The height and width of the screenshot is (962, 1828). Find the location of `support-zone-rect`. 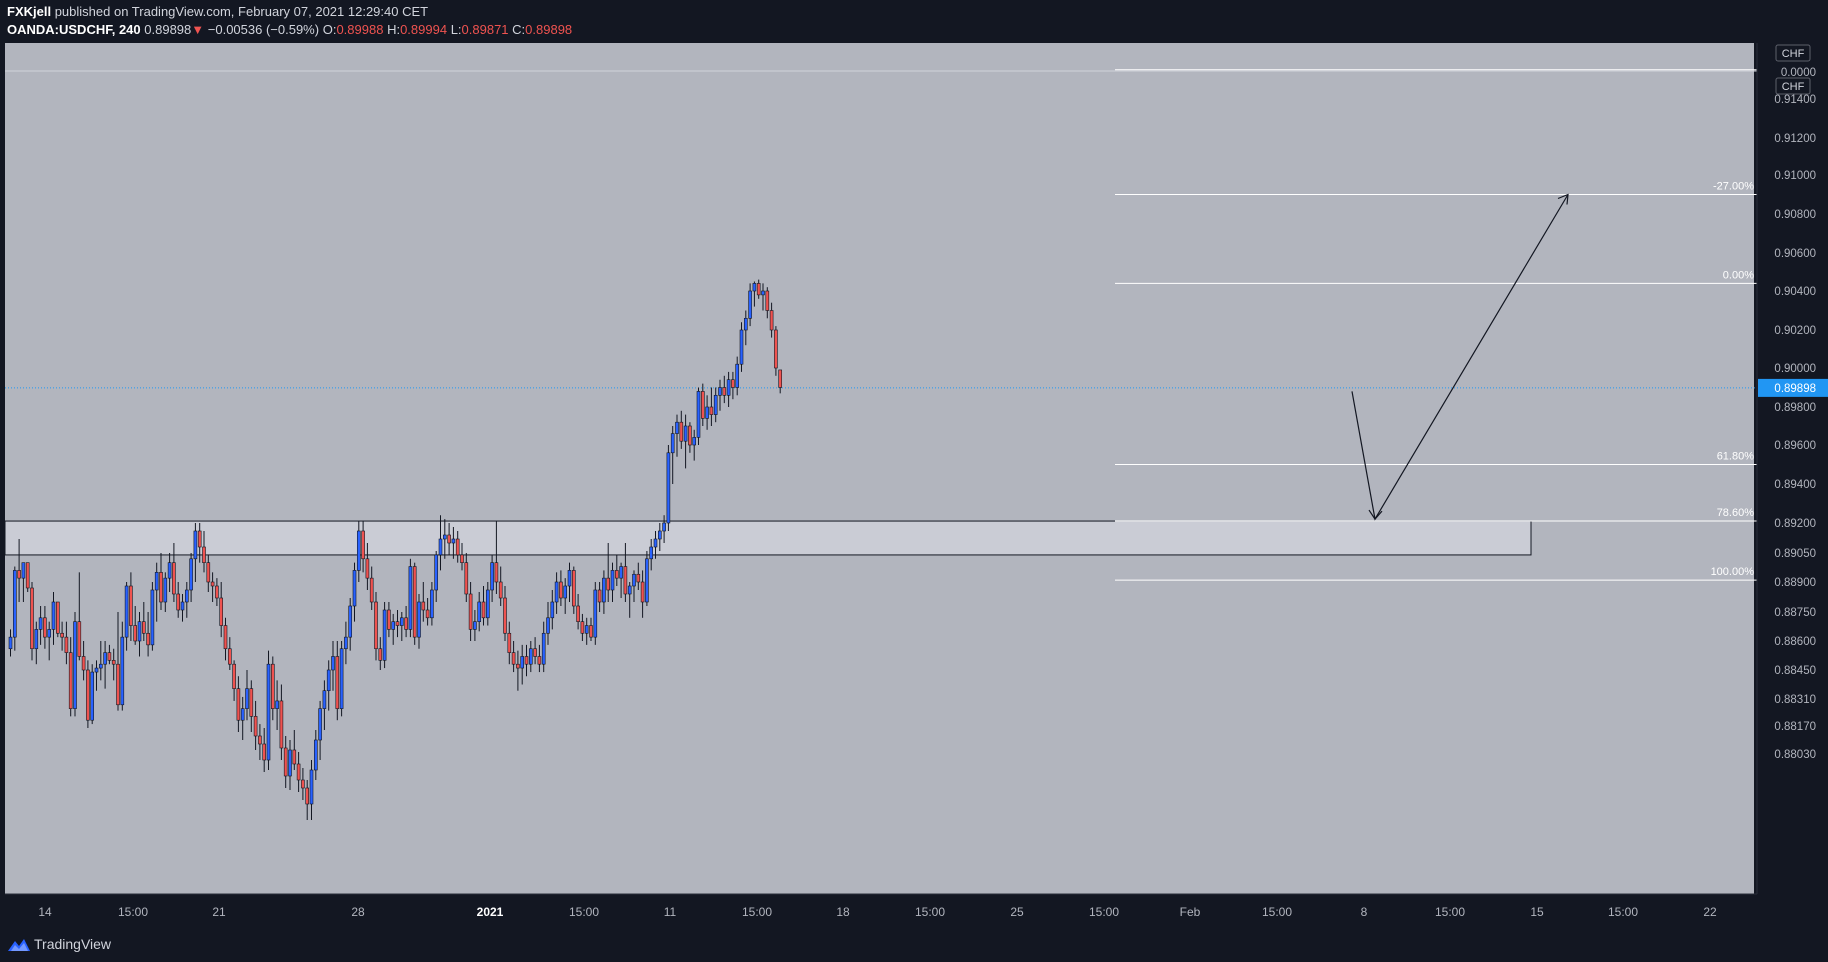

support-zone-rect is located at coordinates (768, 538).